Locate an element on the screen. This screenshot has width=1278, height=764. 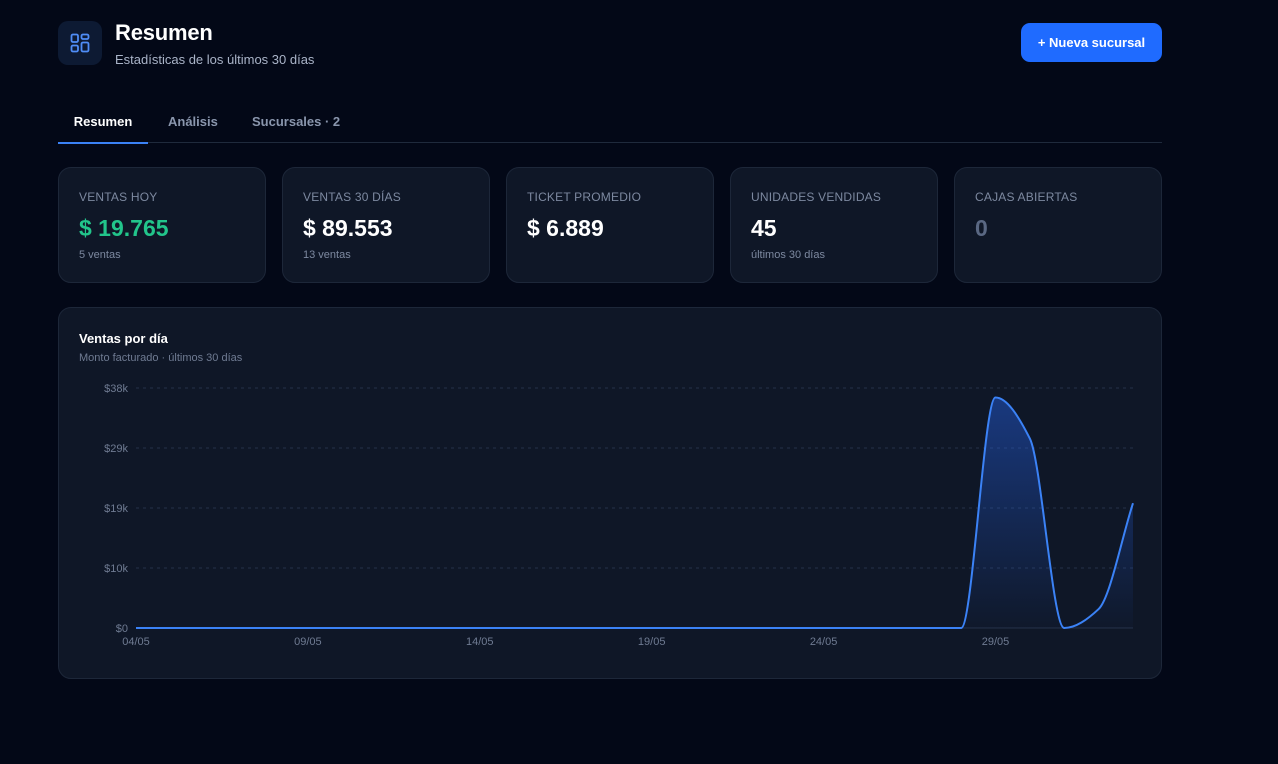
kpi-card-ventas-30-dias: VENTAS 30 DÍAS $ 89.553 13 ventas is located at coordinates (386, 225).